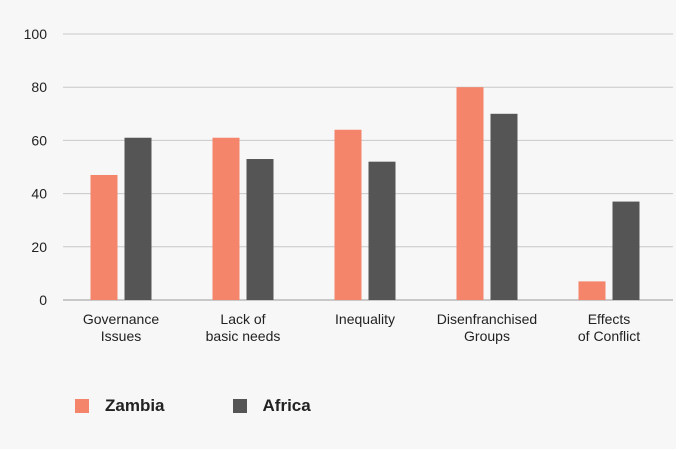 This screenshot has height=454, width=681. What do you see at coordinates (135, 405) in the screenshot?
I see `legend-label-zambia: Zambia` at bounding box center [135, 405].